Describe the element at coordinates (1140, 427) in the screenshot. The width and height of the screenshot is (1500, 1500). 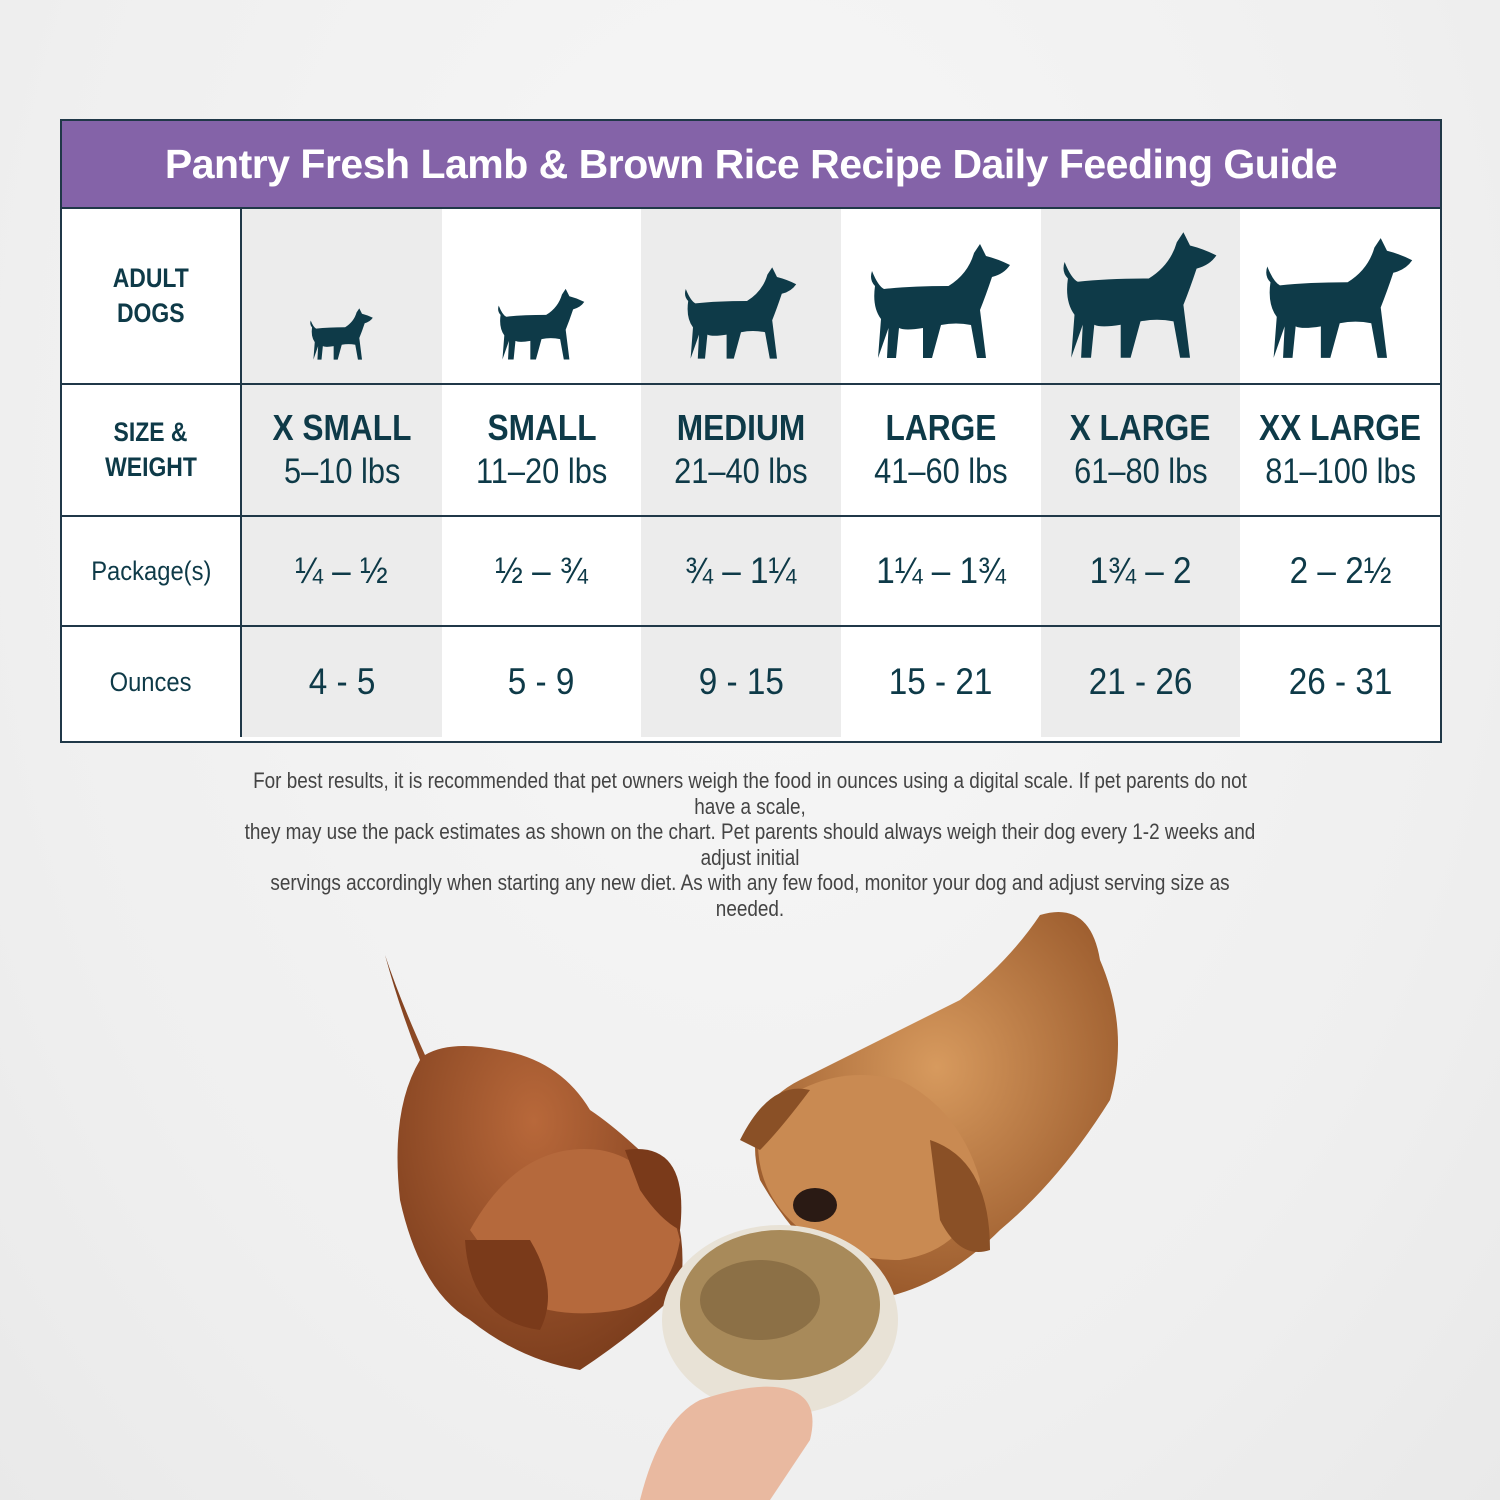
I see `size-name: X LARGE` at that location.